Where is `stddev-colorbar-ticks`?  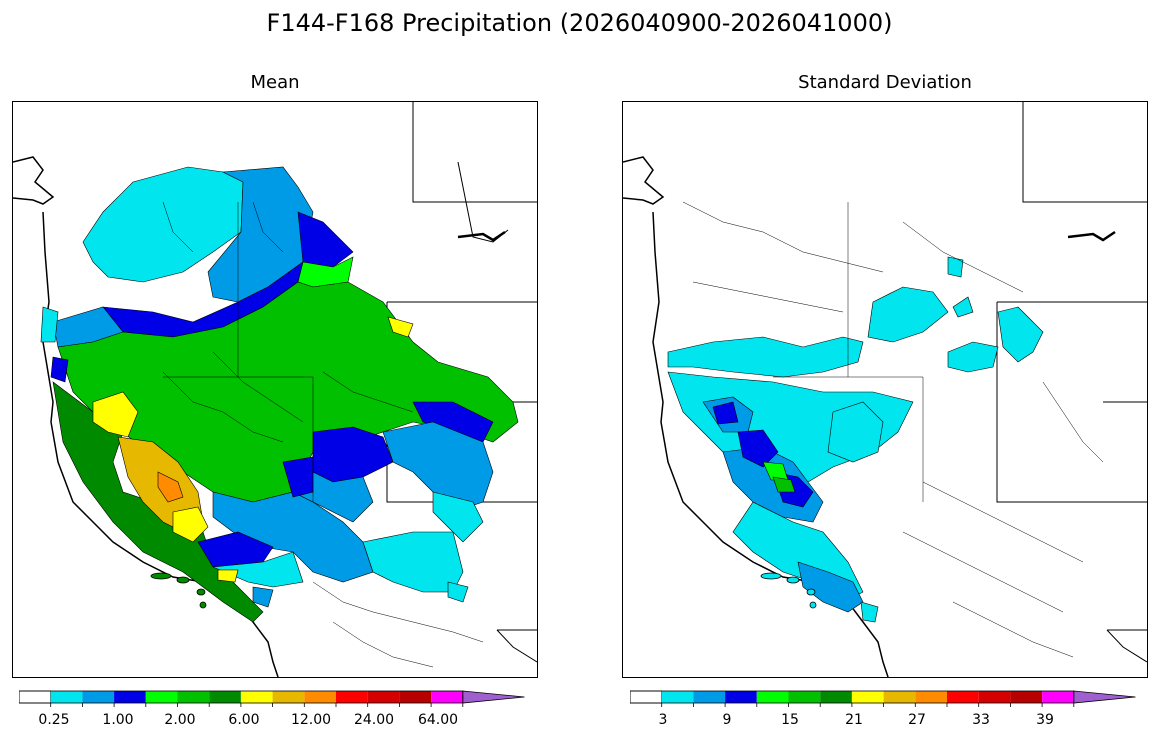 stddev-colorbar-ticks is located at coordinates (868, 705).